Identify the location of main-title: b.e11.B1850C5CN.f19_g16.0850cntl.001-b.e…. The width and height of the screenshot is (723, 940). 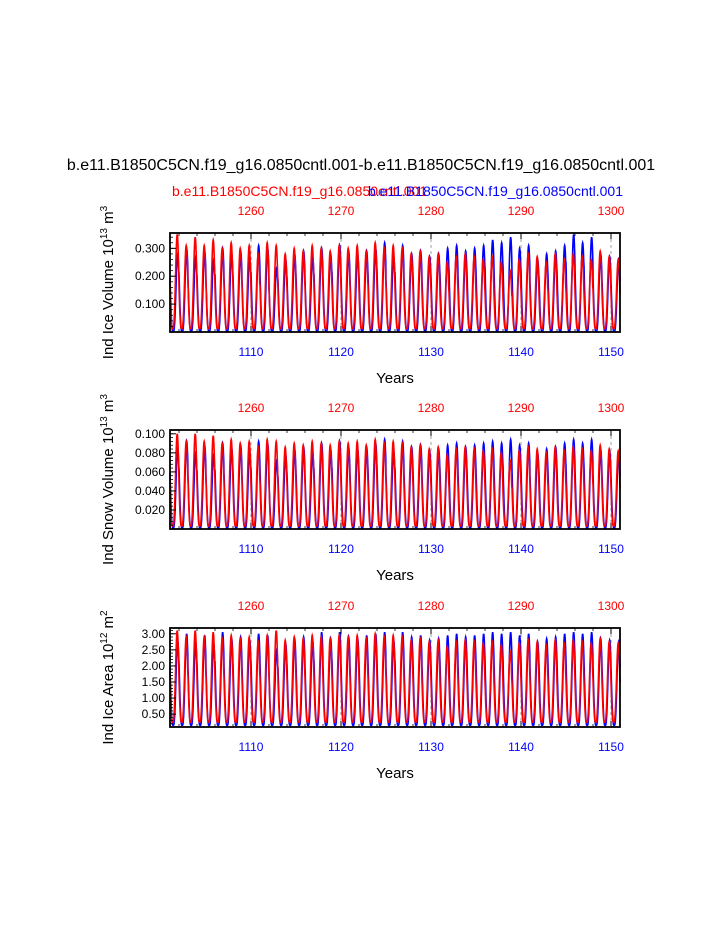
(361, 165).